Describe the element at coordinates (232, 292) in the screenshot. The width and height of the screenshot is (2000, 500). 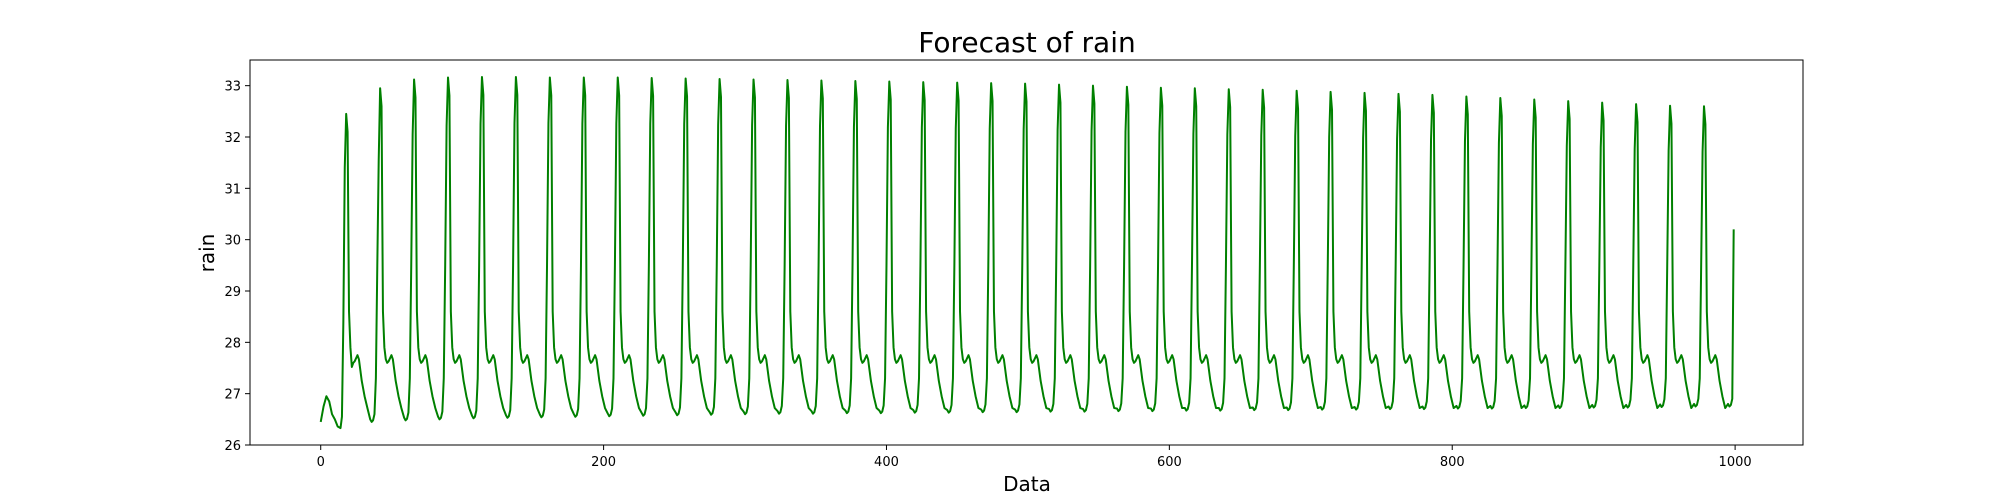
I see `y-tick-label: 29` at that location.